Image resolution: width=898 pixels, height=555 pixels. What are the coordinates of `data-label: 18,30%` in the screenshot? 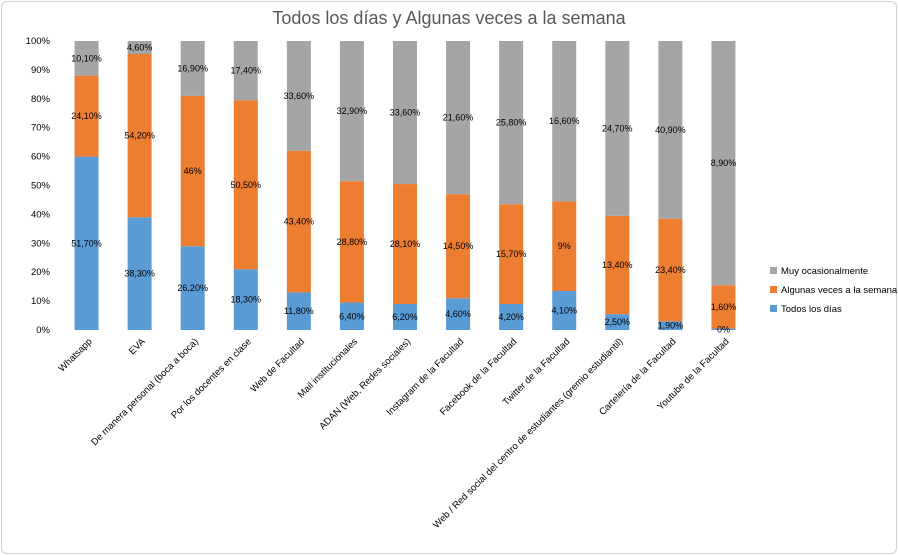 It's located at (246, 300).